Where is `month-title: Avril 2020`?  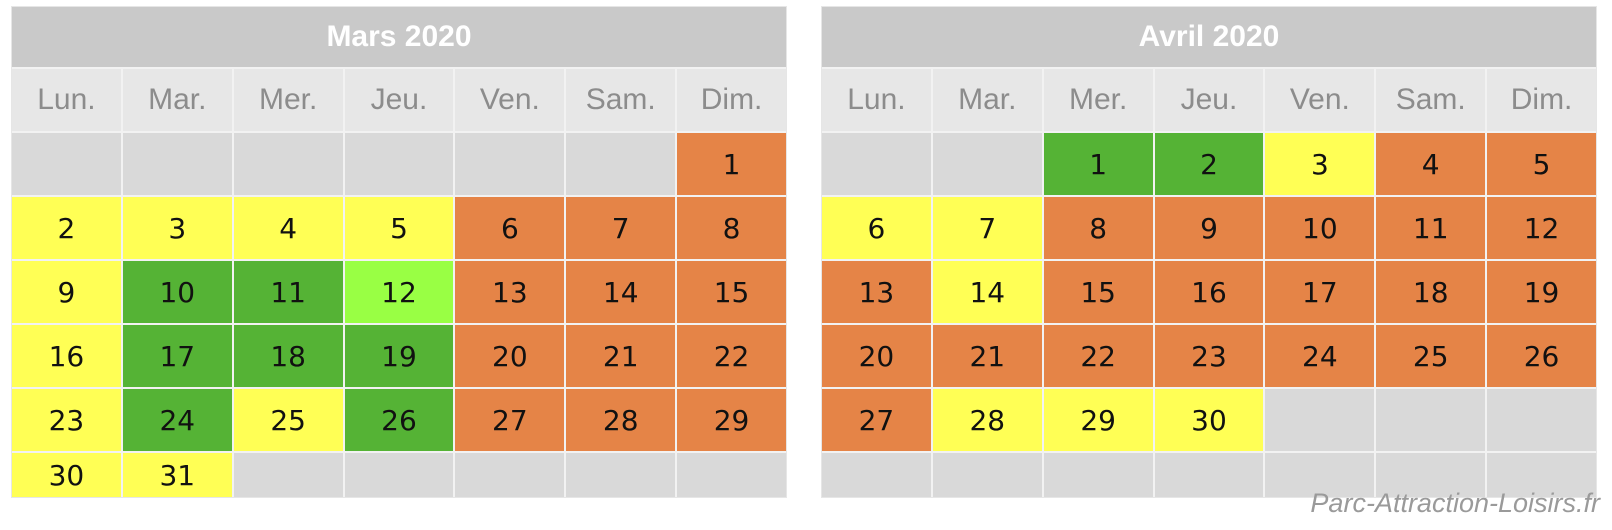
month-title: Avril 2020 is located at coordinates (1209, 37).